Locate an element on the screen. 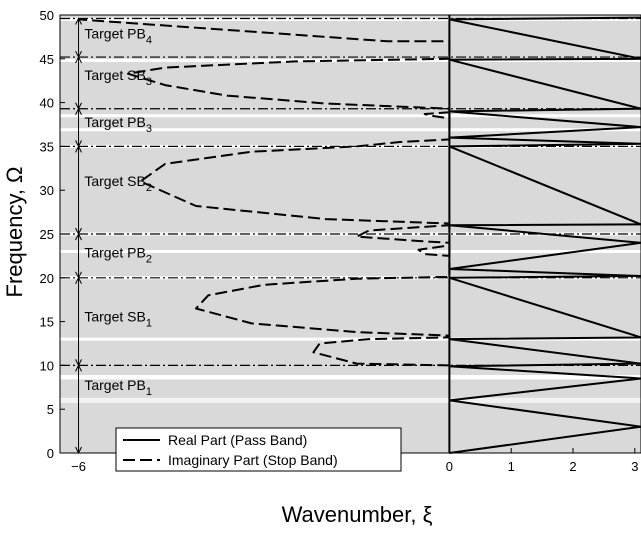 This screenshot has height=533, width=641. y-tick-label: 20 is located at coordinates (47, 278).